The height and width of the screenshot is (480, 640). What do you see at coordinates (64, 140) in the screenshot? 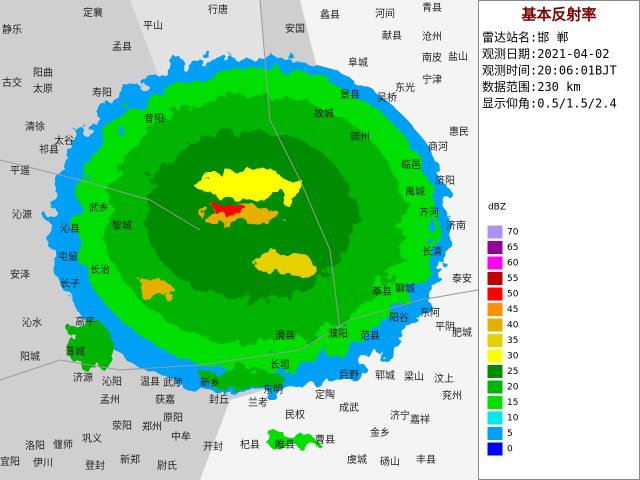
I see `place-label: 太谷` at bounding box center [64, 140].